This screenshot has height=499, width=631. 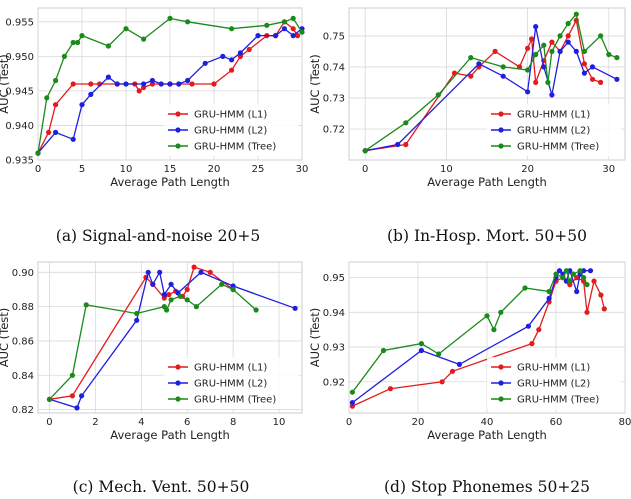 I want to click on y-tick-label: 0.74, so click(x=334, y=67).